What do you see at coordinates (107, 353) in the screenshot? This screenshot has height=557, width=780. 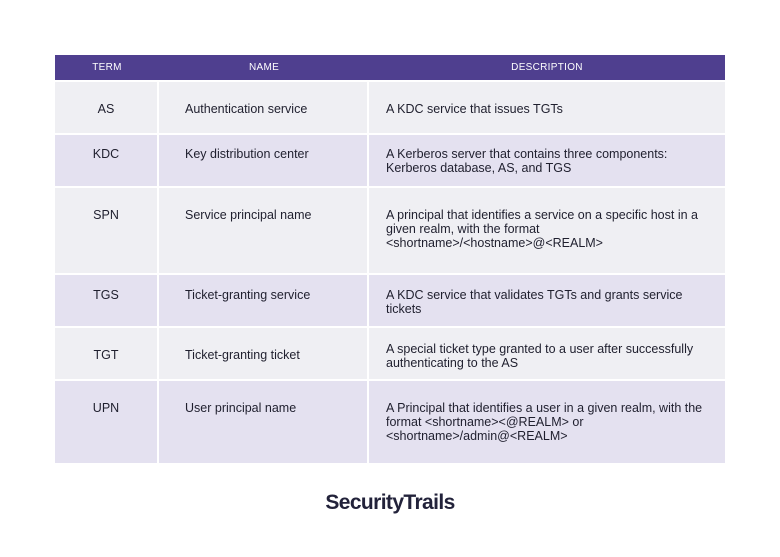 I see `cell-term: TGT` at bounding box center [107, 353].